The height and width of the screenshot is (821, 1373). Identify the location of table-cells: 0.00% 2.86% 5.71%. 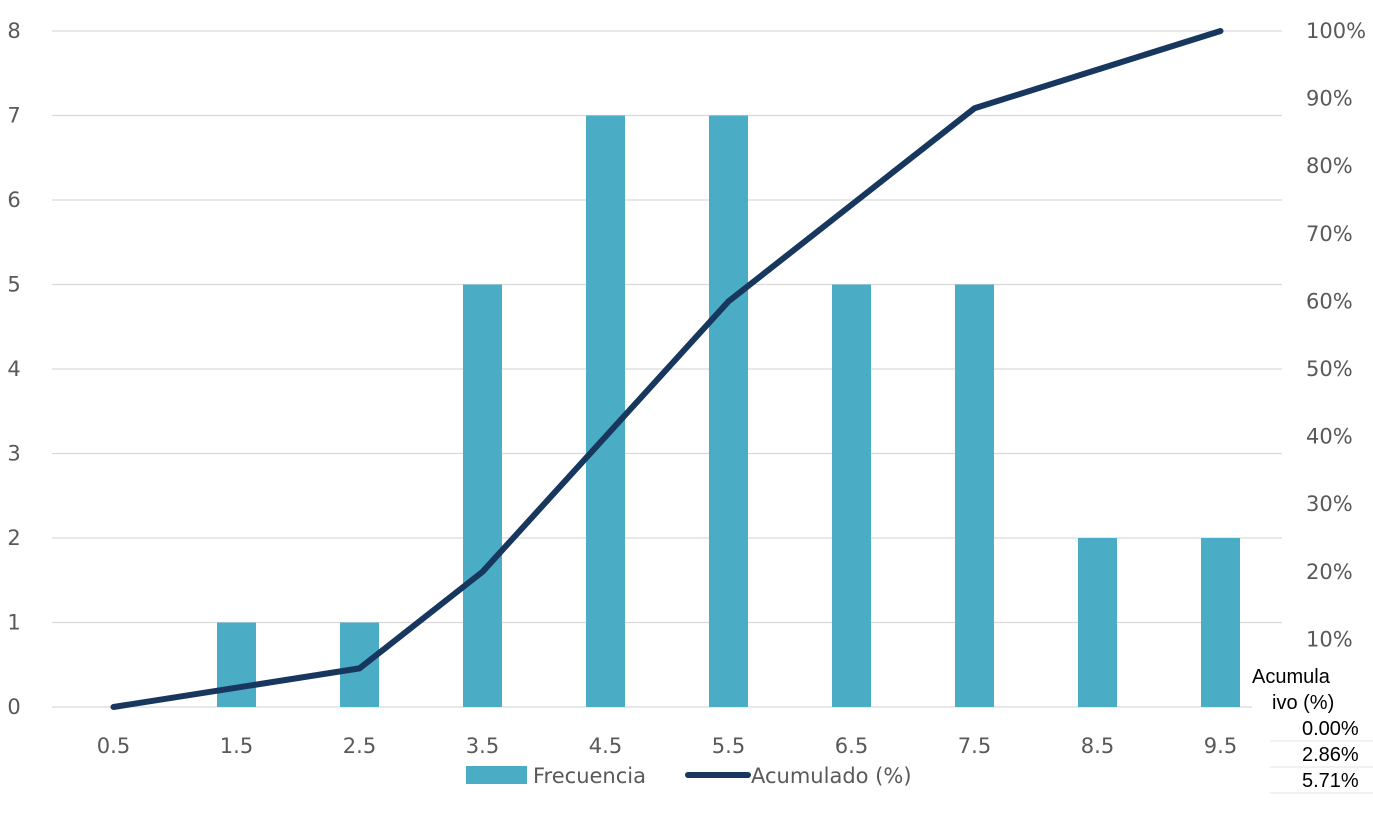
(1321, 755).